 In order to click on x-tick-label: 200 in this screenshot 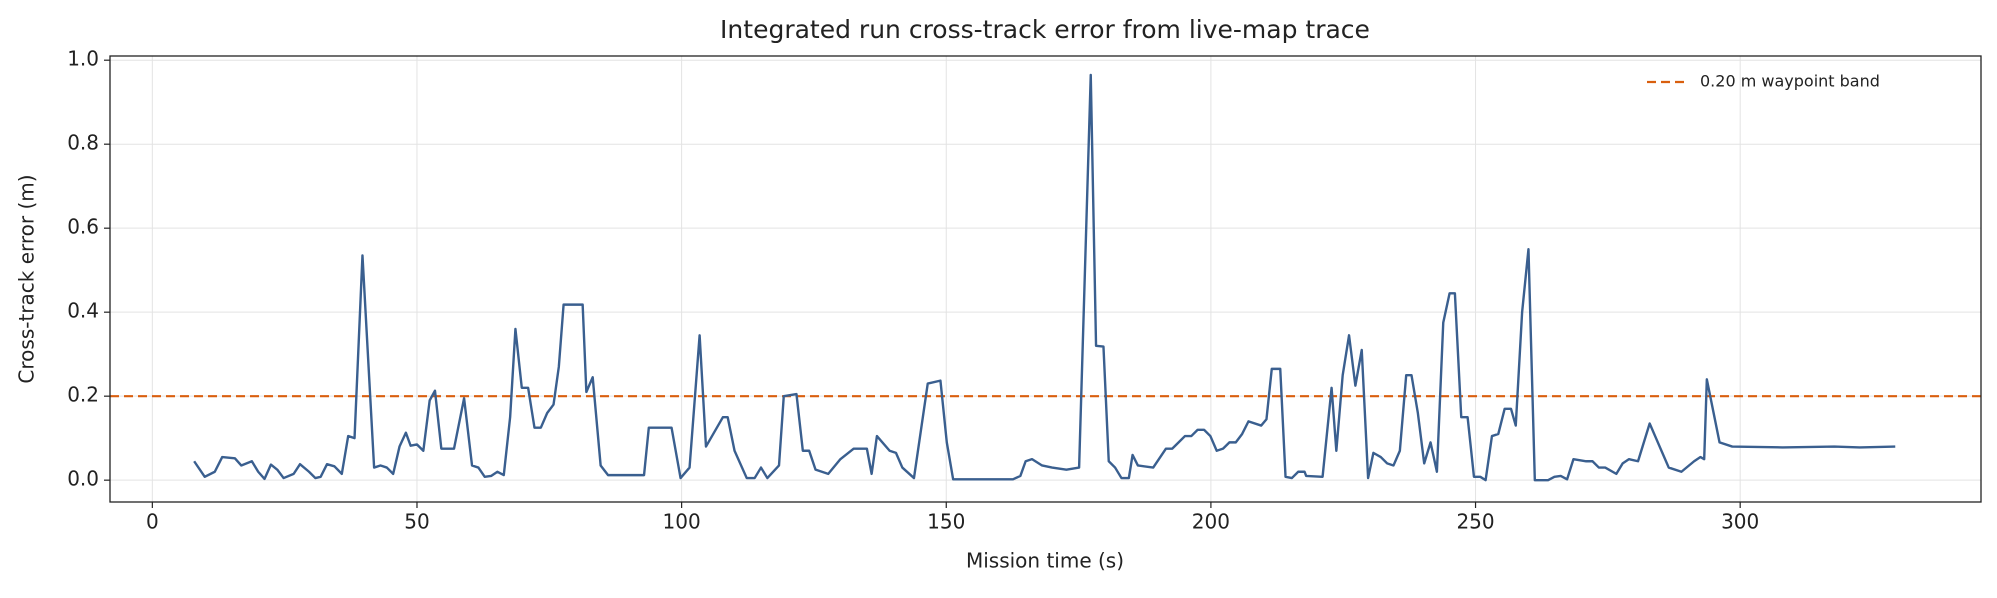, I will do `click(1211, 522)`.